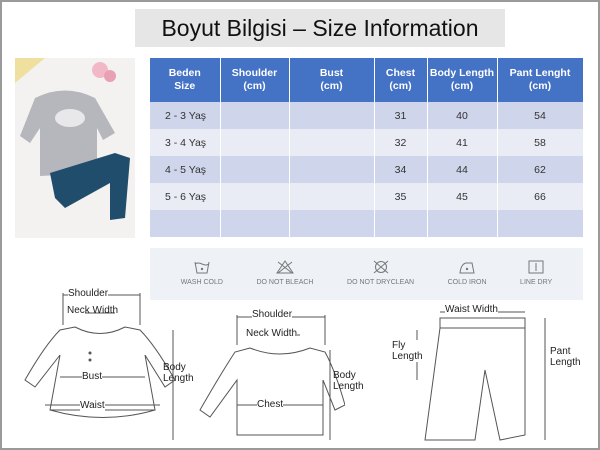 The image size is (600, 450). Describe the element at coordinates (272, 377) in the screenshot. I see `shirt-diagram` at that location.